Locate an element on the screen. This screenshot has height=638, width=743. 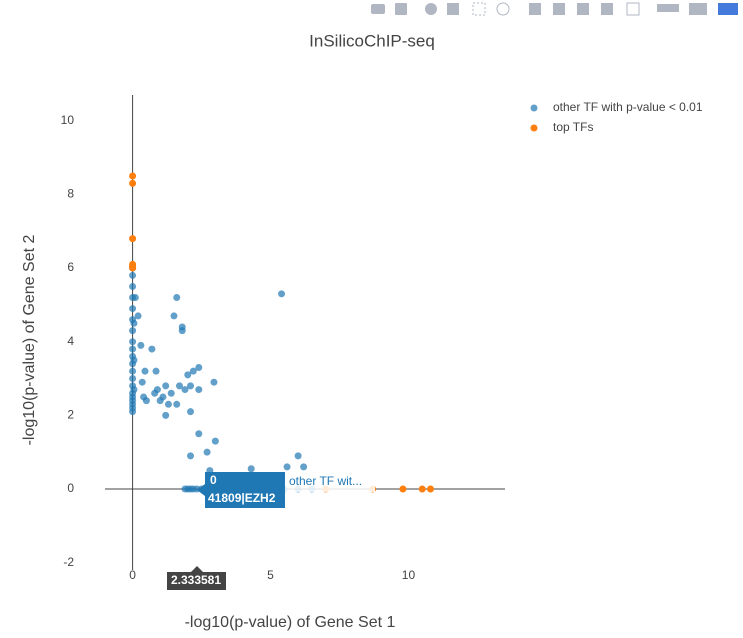
pan-button is located at coordinates (453, 9).